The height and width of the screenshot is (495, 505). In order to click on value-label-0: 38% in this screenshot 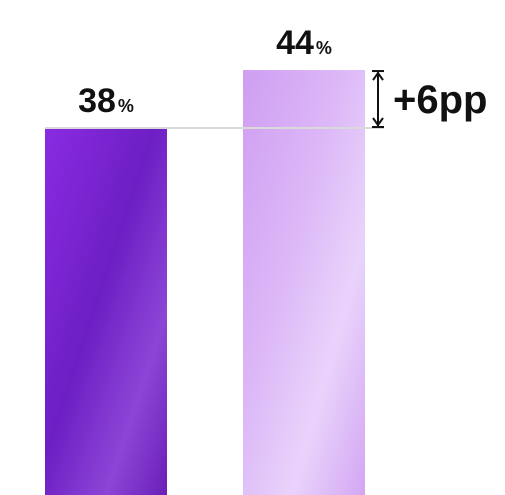, I will do `click(106, 101)`.